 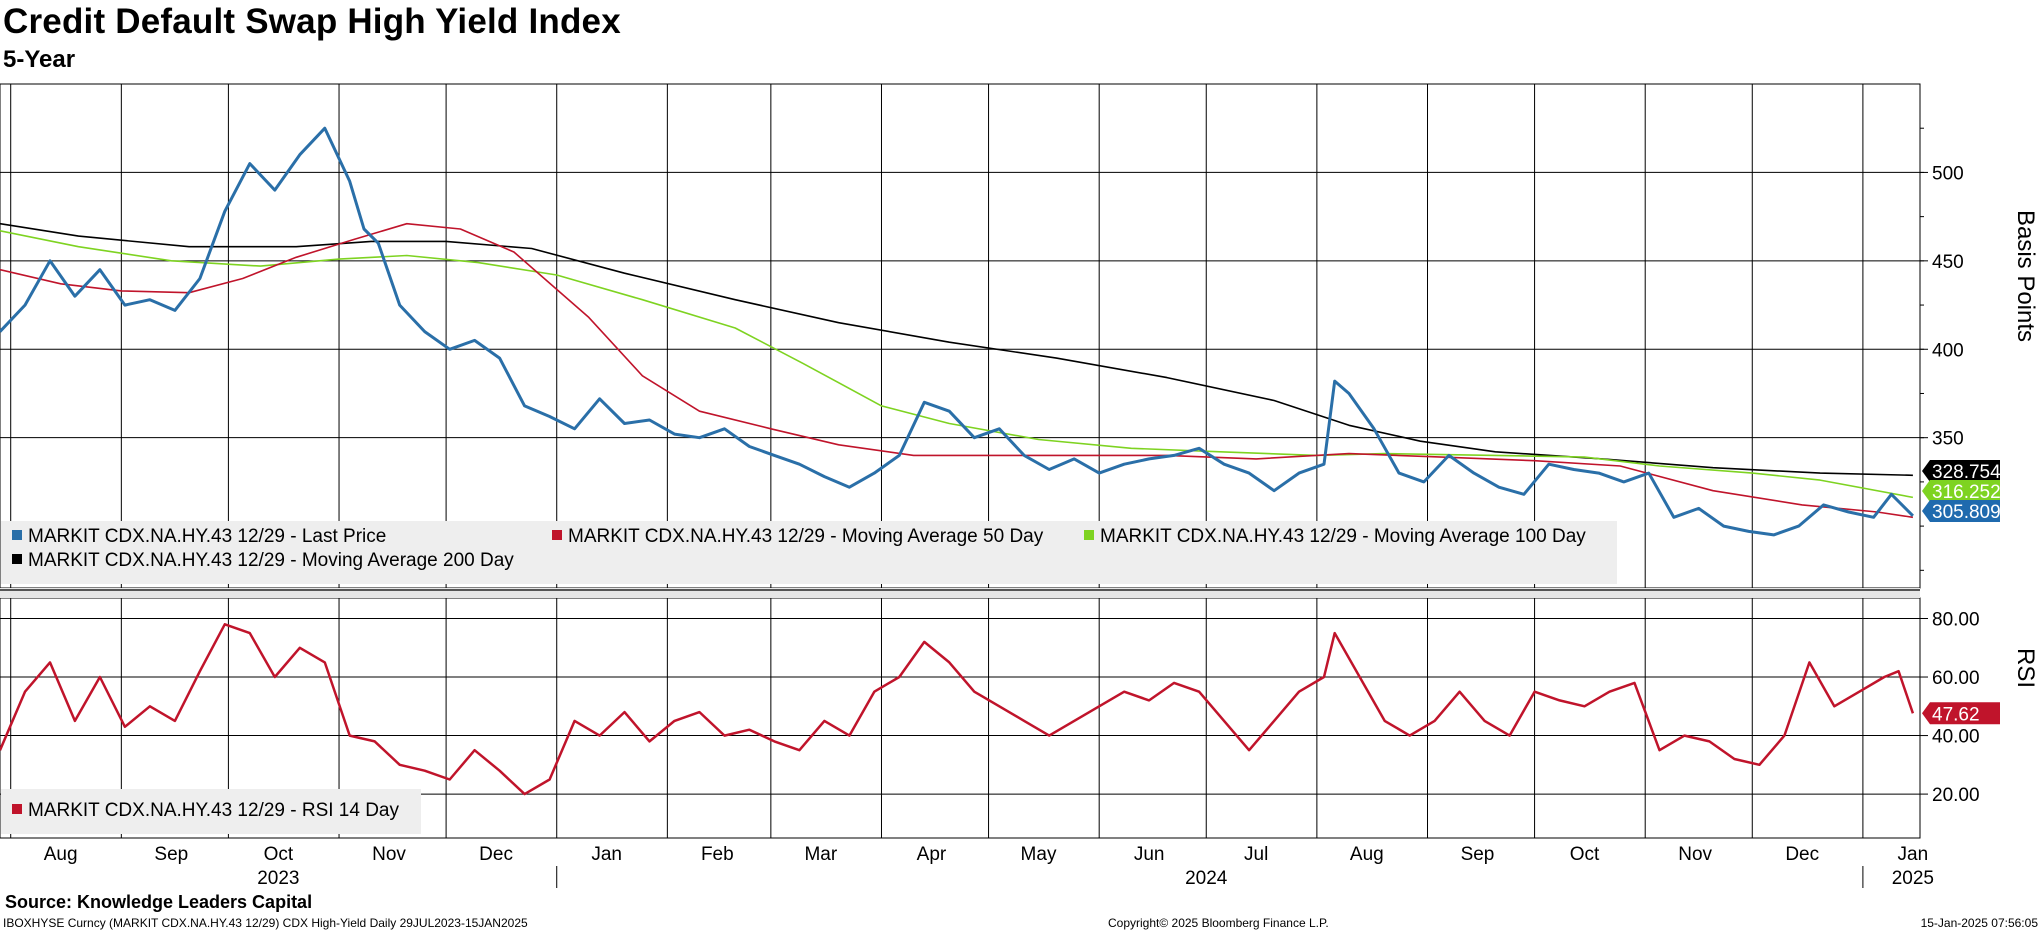 What do you see at coordinates (1956, 678) in the screenshot?
I see `y-tick-label: 60.00` at bounding box center [1956, 678].